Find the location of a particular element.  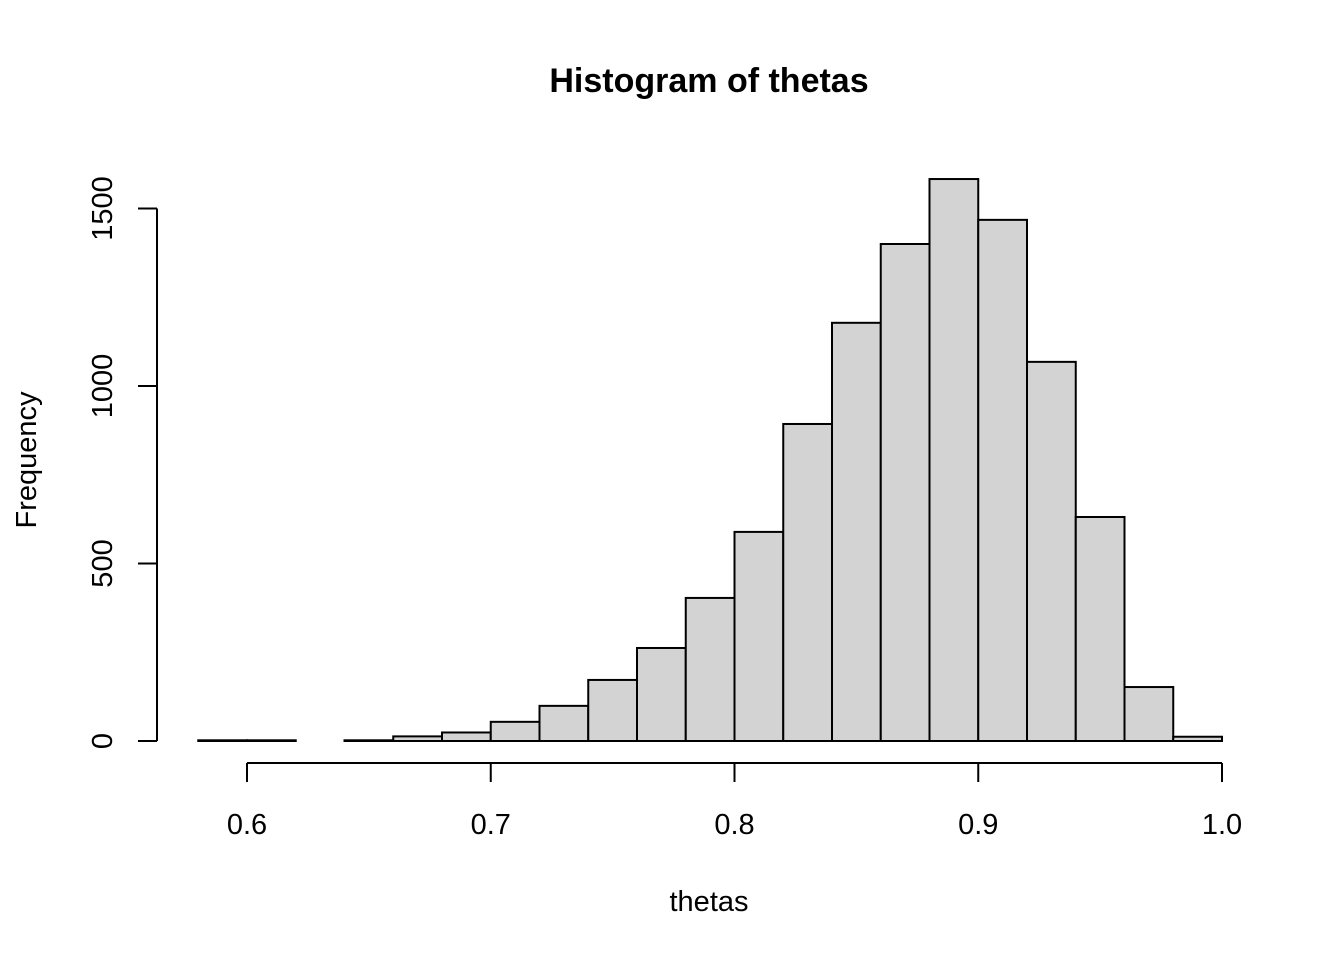

y-tick-label: 1000 is located at coordinates (103, 386).